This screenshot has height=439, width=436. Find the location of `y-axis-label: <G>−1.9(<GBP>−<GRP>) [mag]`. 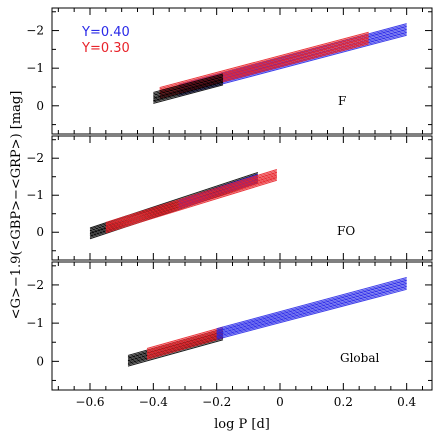

y-axis-label: <G>−1.9(<GBP>−<GRP>) [mag] is located at coordinates (16, 205).